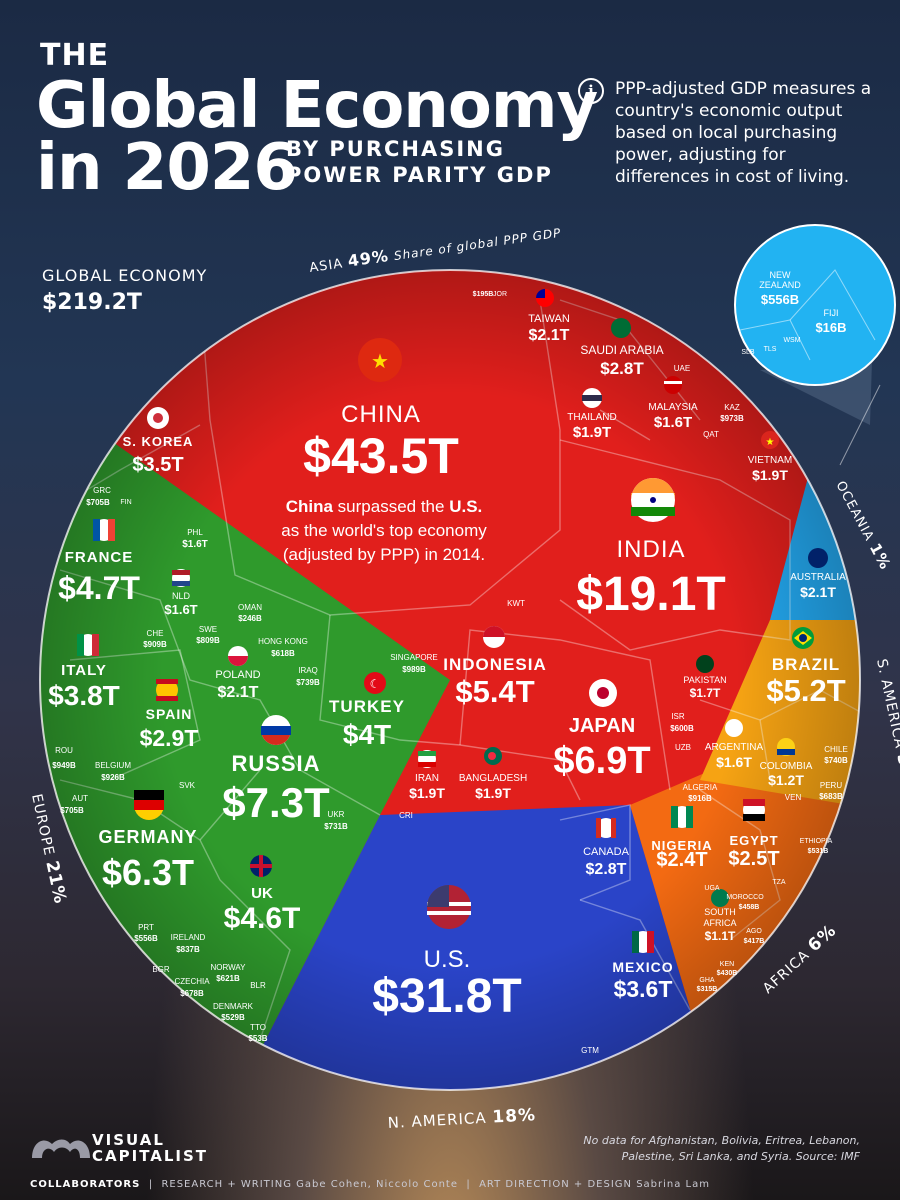 Image resolution: width=900 pixels, height=1200 pixels. I want to click on nld-flag-icon, so click(181, 578).